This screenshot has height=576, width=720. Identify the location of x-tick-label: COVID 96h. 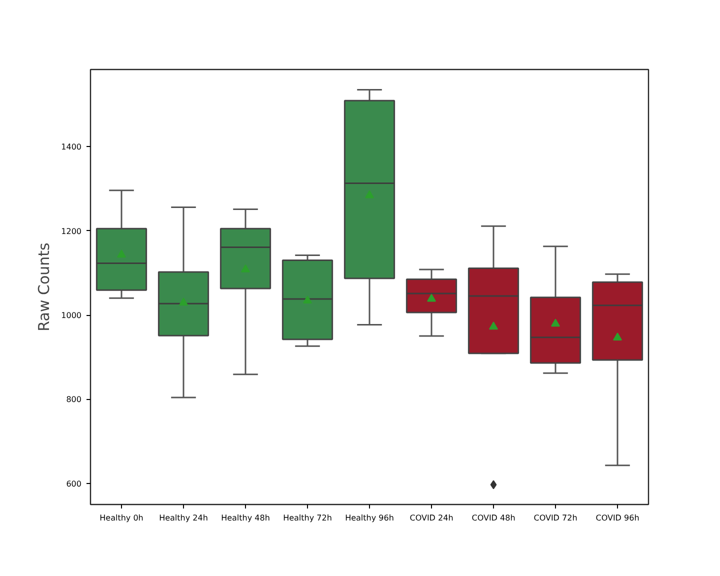
(618, 518).